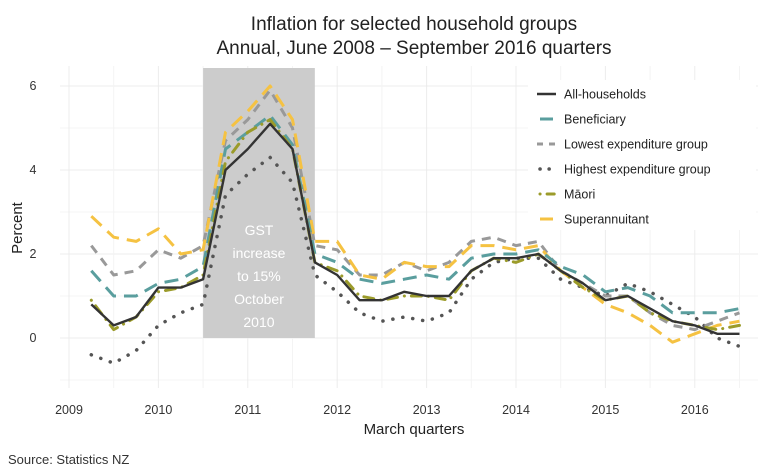 This screenshot has width=760, height=474. What do you see at coordinates (33, 254) in the screenshot?
I see `y-tick-label: 2` at bounding box center [33, 254].